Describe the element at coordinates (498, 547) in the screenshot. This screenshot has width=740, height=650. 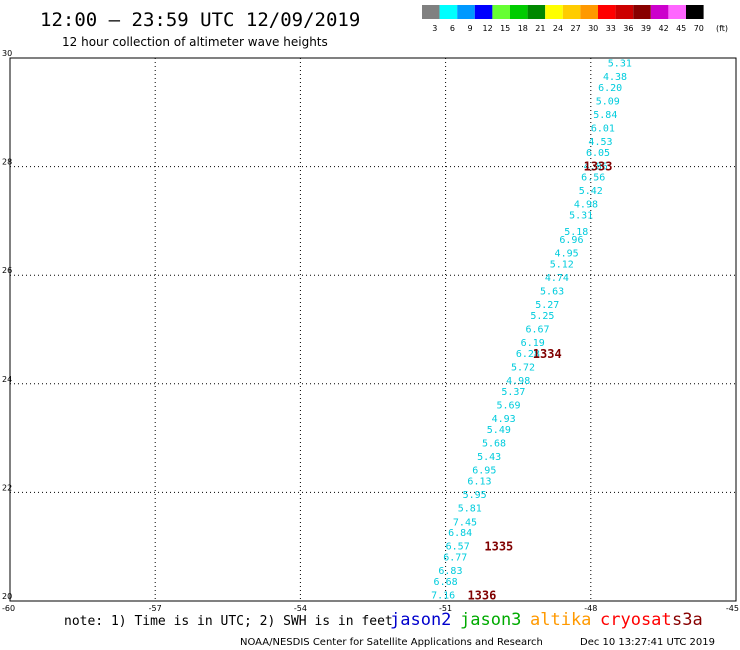
I see `pass-number-label: 1335` at that location.